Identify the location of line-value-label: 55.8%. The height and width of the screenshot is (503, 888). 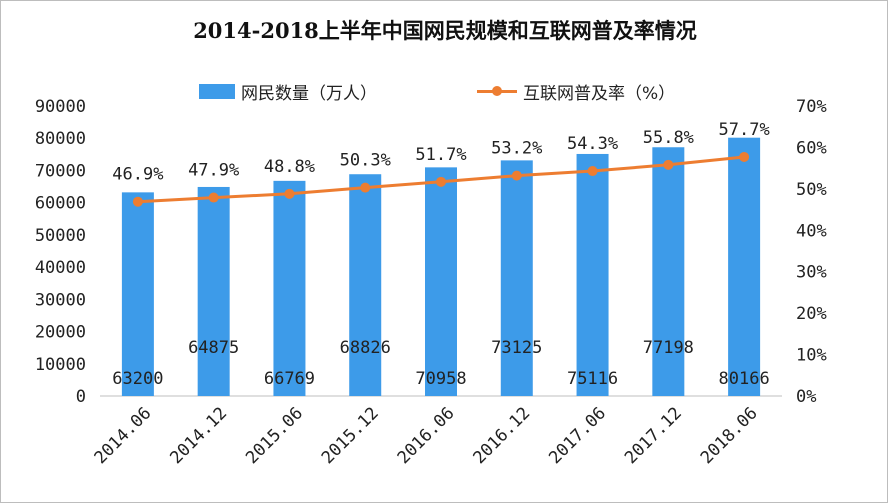
(668, 138).